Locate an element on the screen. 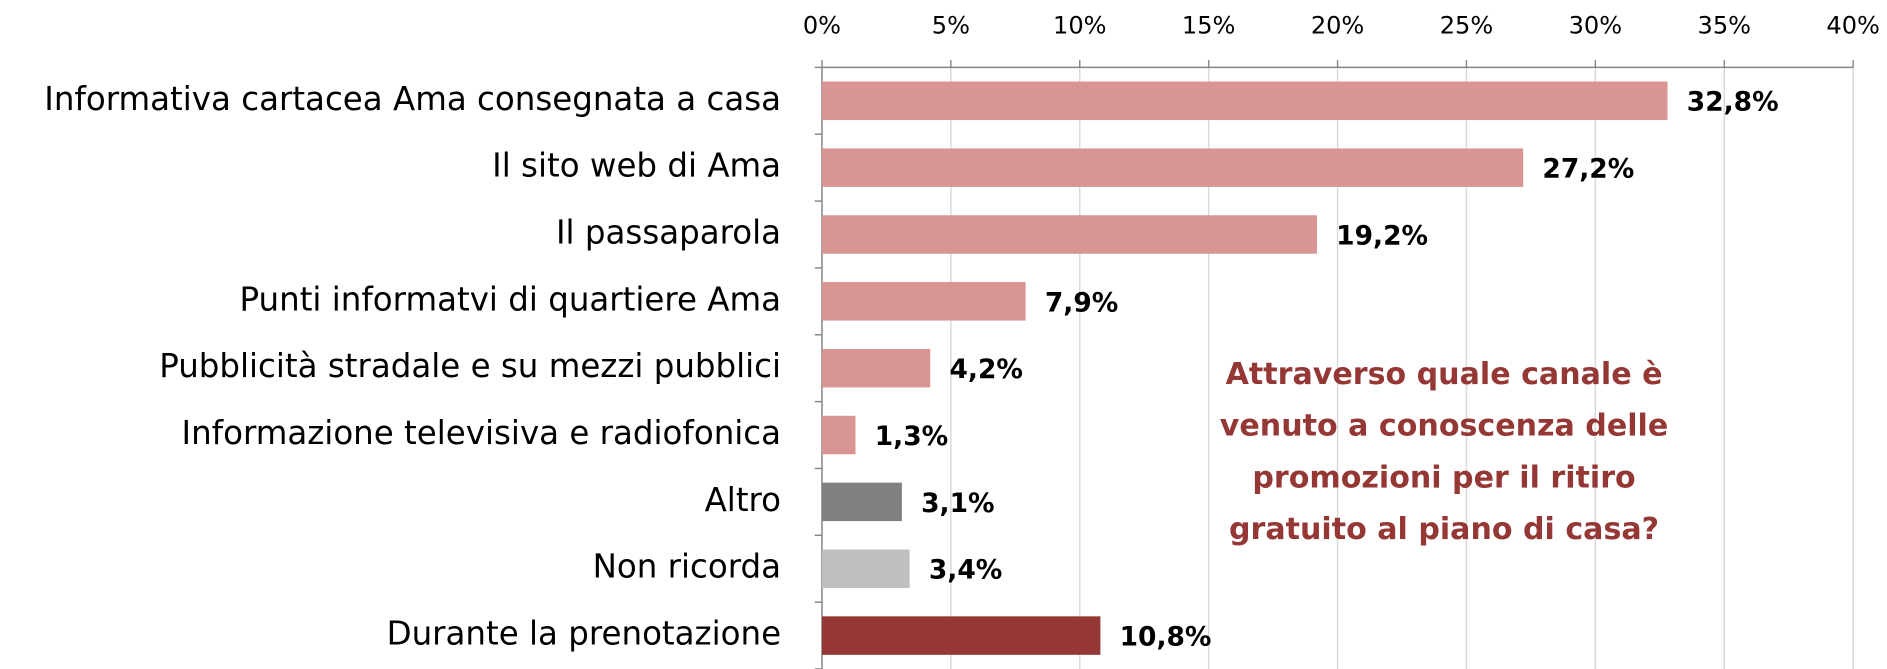 The image size is (1887, 669). y-tick-label: Il sito web di Ama is located at coordinates (636, 166).